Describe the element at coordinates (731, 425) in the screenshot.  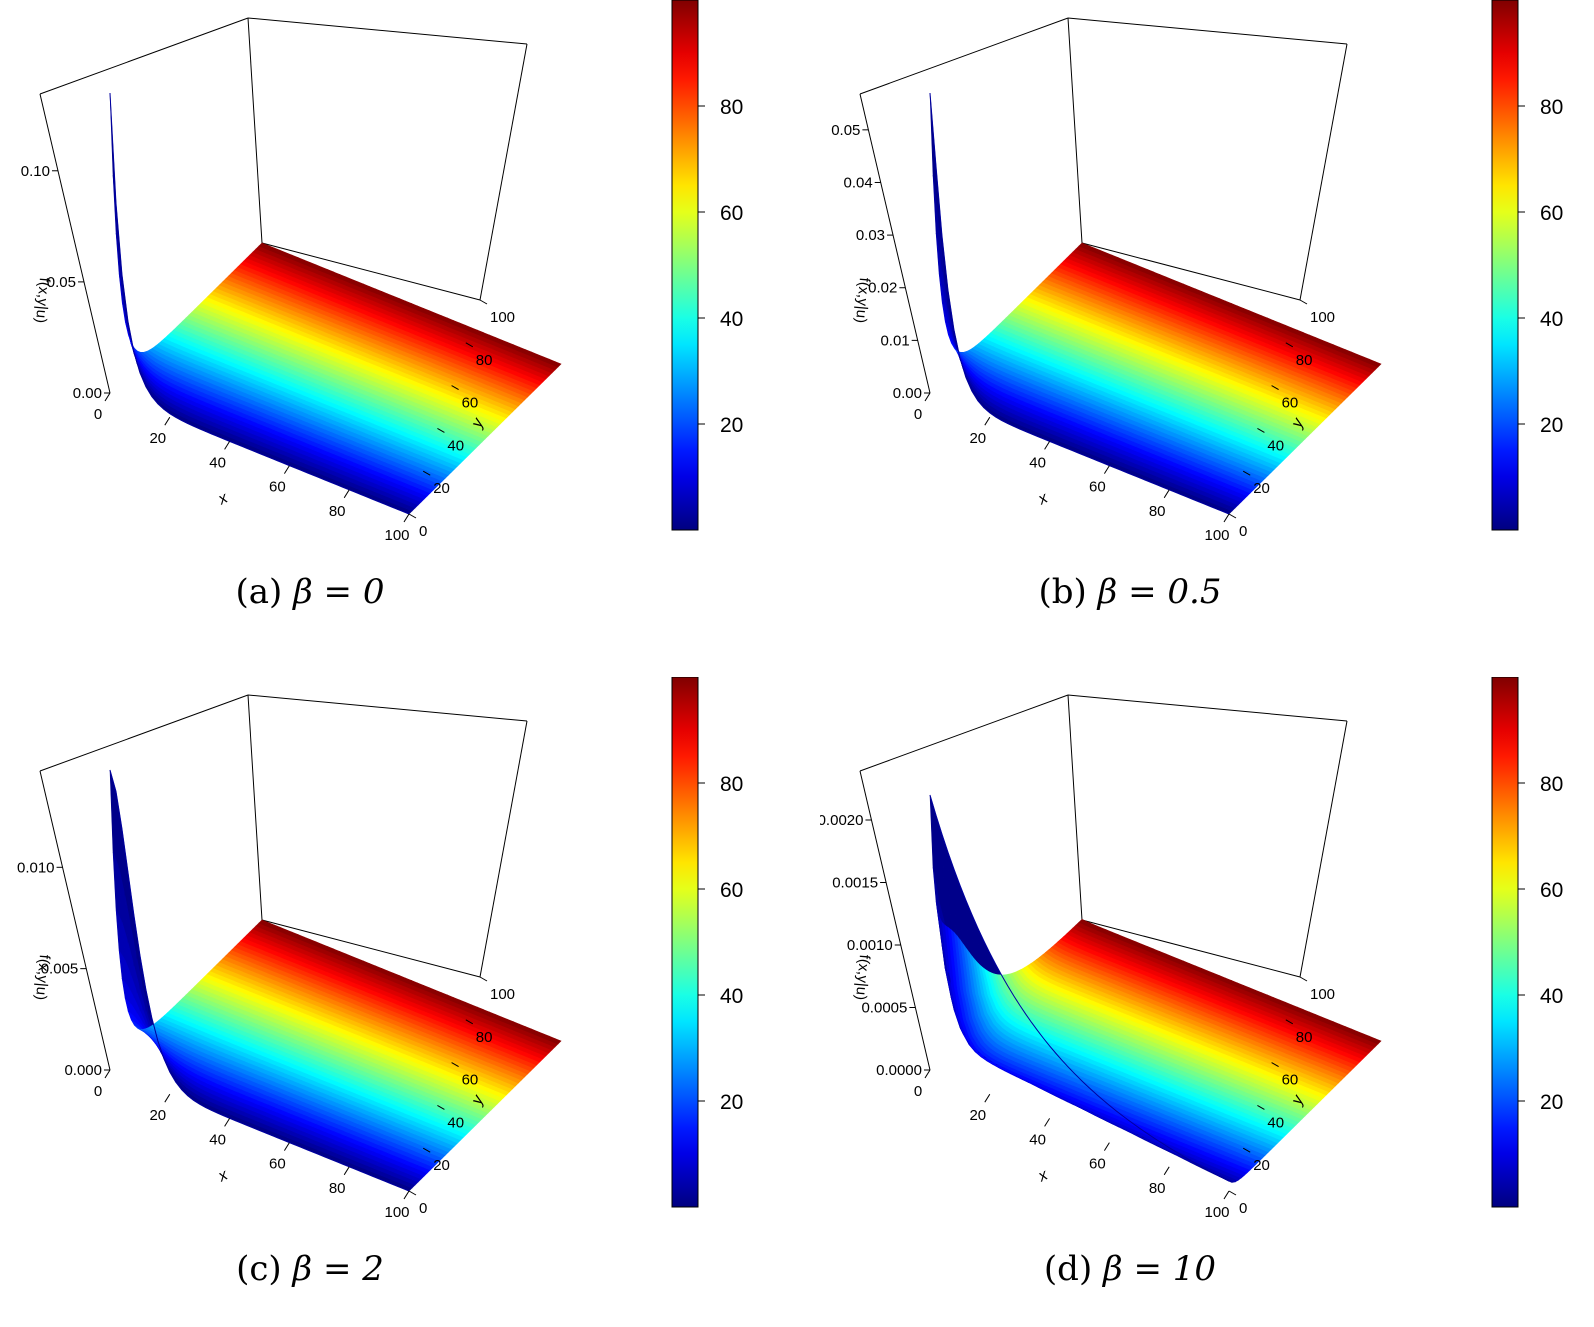
I see `colorbar-tick-label: 20` at that location.